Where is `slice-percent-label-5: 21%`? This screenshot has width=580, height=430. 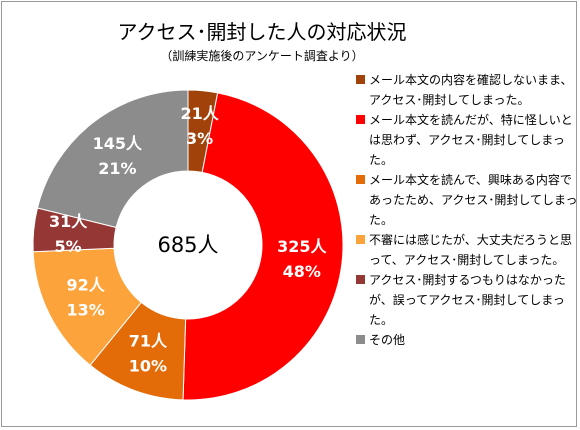 slice-percent-label-5: 21% is located at coordinates (117, 168).